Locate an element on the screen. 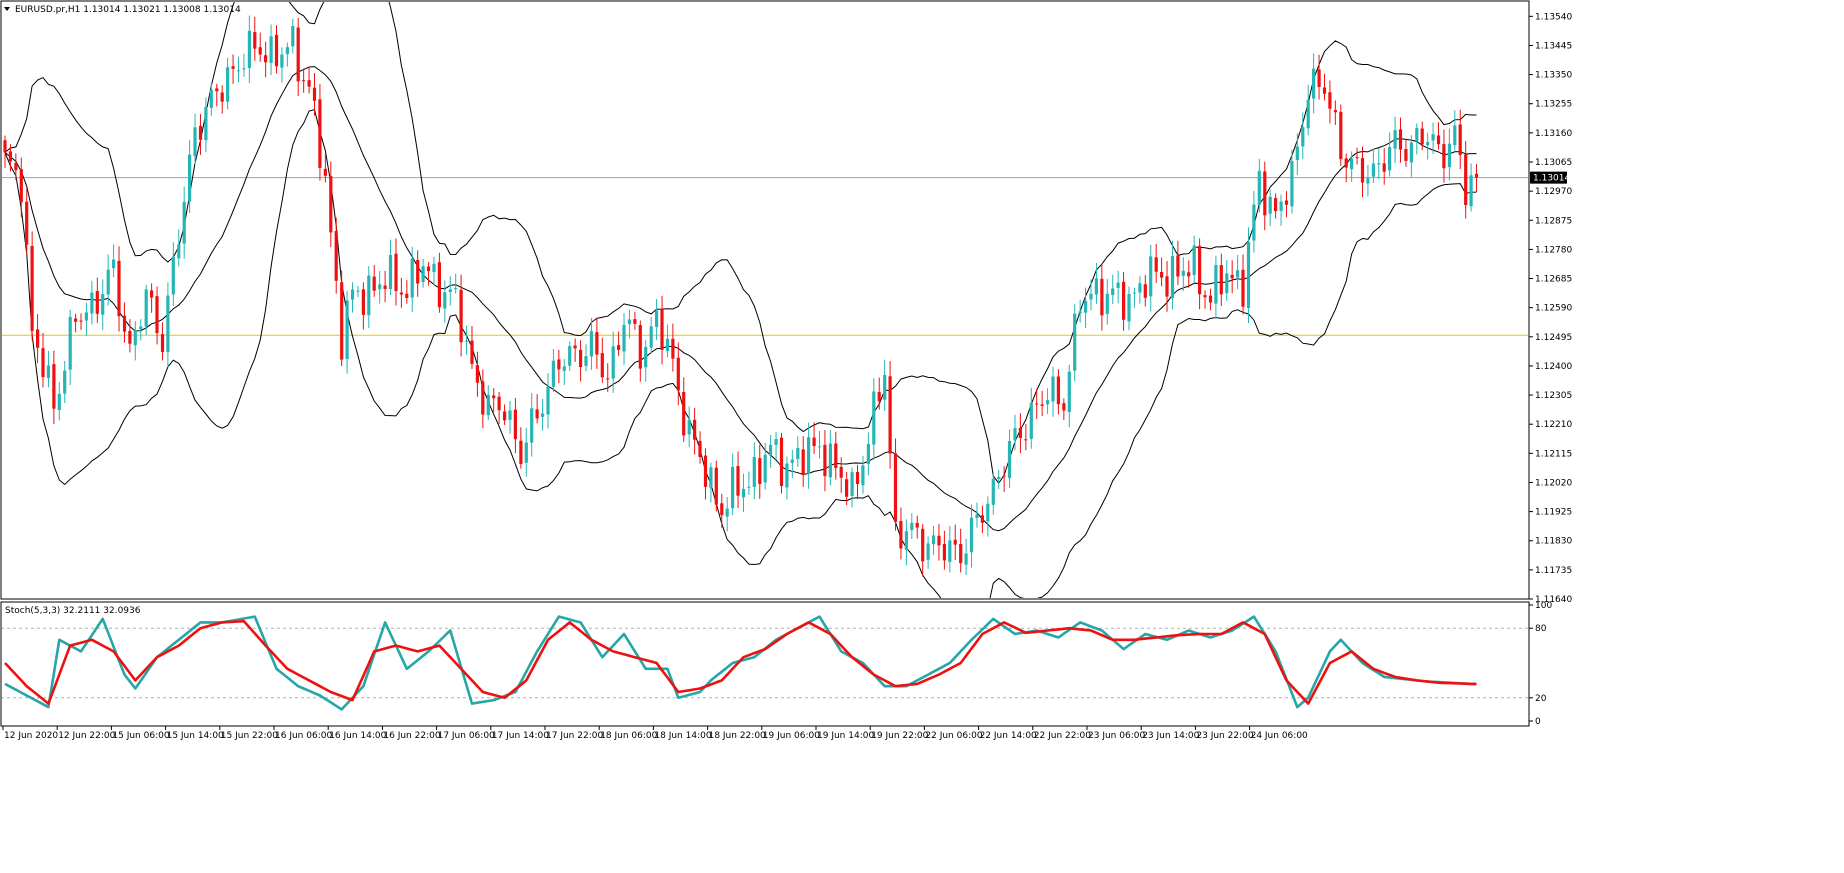 The image size is (1844, 873). triangle-down-icon is located at coordinates (7, 9).